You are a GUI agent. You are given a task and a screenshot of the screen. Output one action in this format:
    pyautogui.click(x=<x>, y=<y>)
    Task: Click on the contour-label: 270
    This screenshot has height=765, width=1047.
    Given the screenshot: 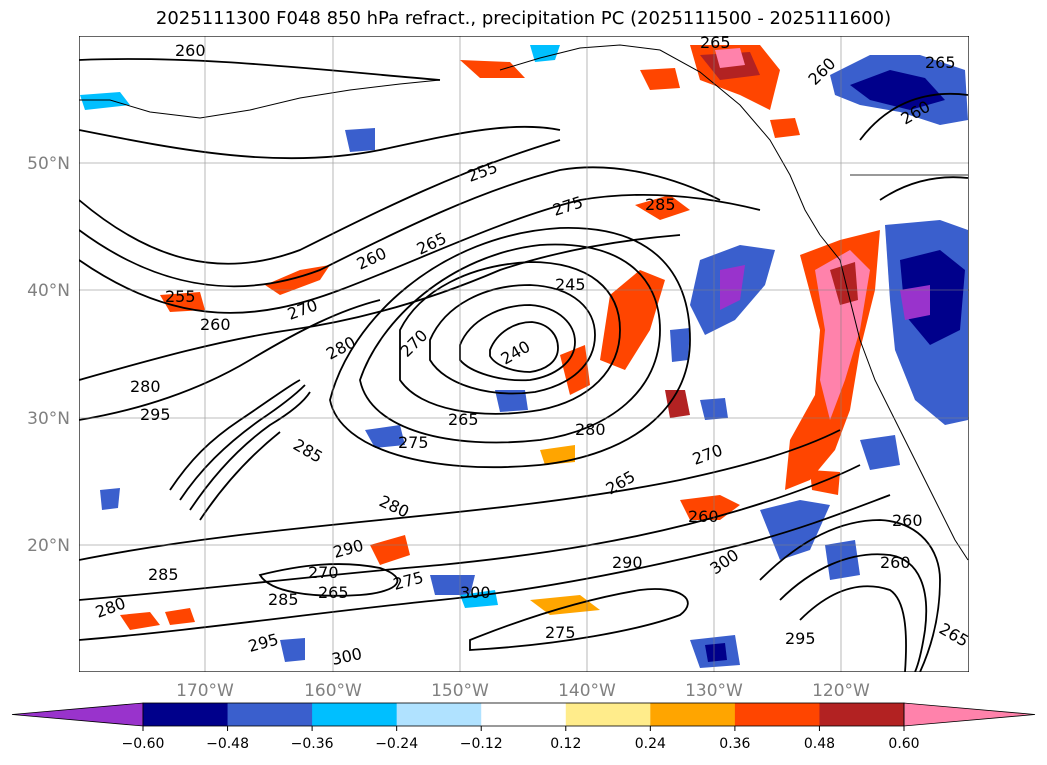 What is the action you would take?
    pyautogui.click(x=323, y=572)
    